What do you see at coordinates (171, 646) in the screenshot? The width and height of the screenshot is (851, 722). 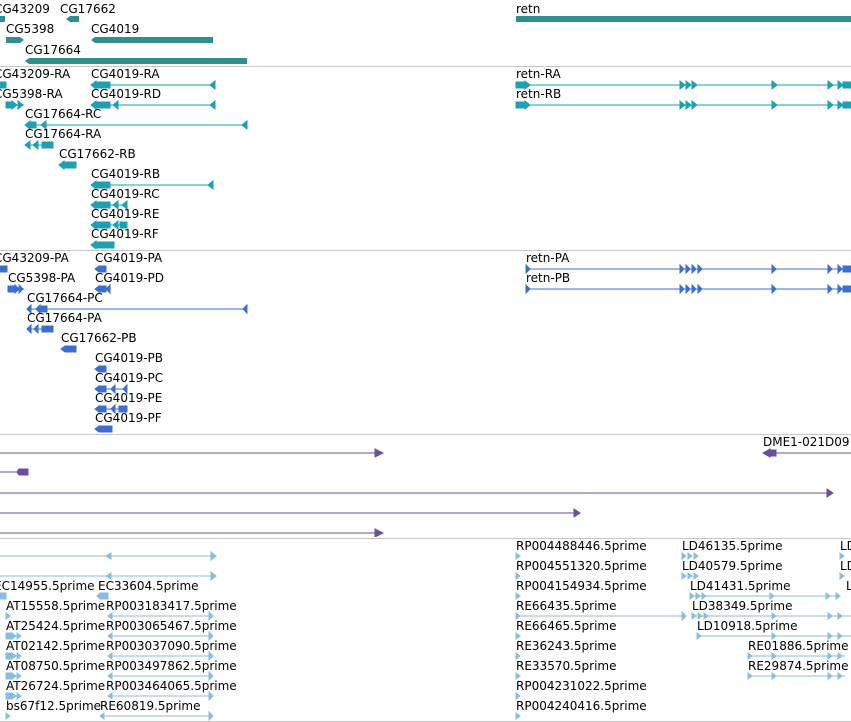 I see `est-label: RP003037090.5prime` at bounding box center [171, 646].